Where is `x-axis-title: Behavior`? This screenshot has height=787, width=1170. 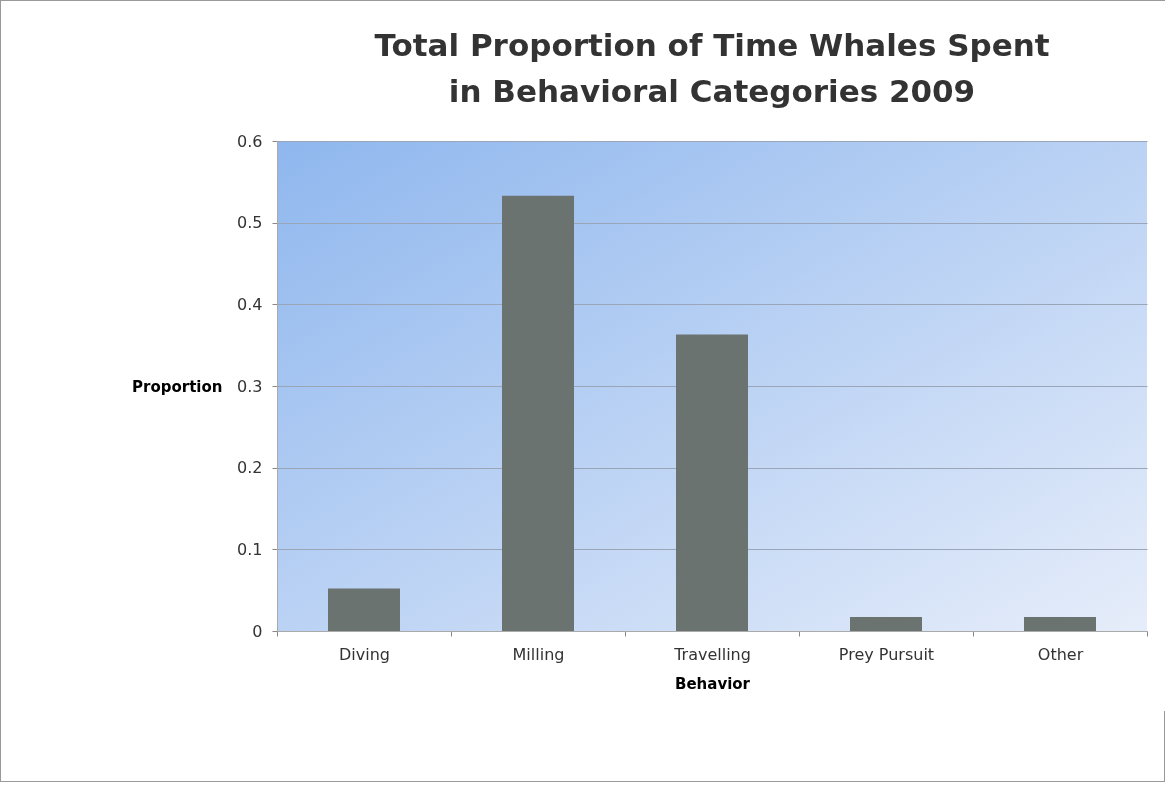 x-axis-title: Behavior is located at coordinates (712, 683).